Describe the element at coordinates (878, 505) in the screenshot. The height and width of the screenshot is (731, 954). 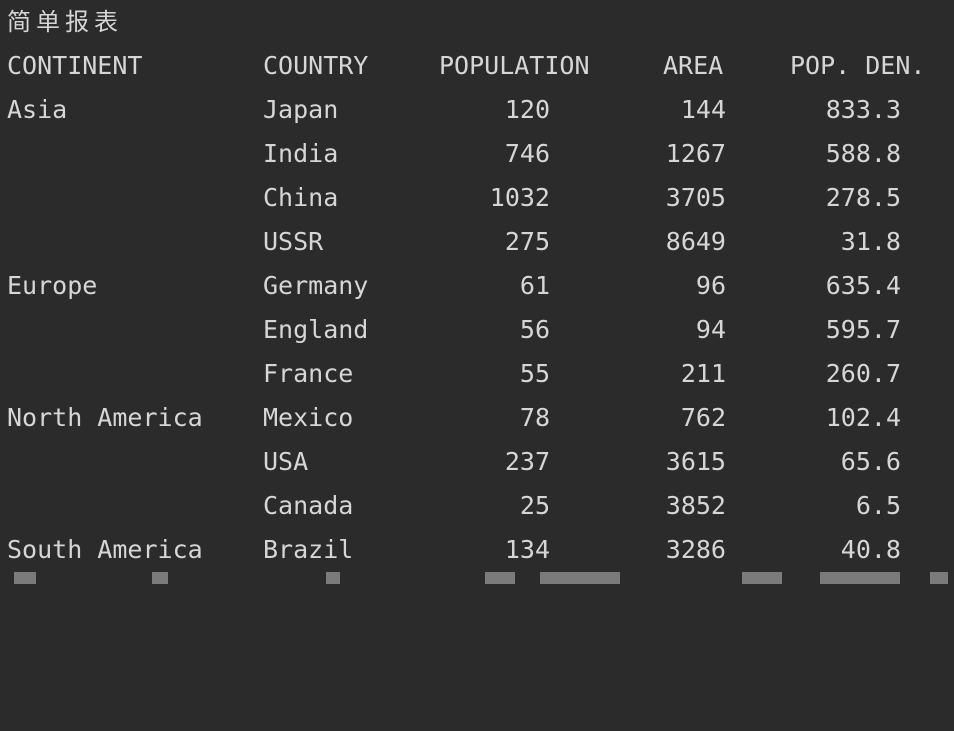
I see `row-density: 6.5` at that location.